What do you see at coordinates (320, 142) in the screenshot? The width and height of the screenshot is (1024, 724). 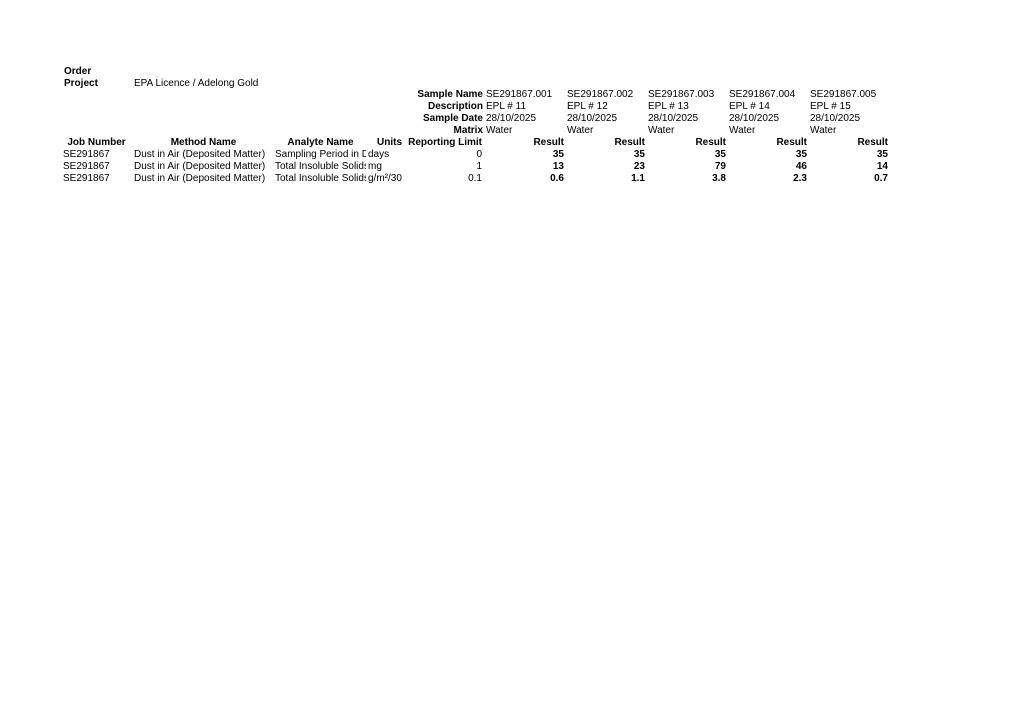 I see `column-header: Analyte Name` at bounding box center [320, 142].